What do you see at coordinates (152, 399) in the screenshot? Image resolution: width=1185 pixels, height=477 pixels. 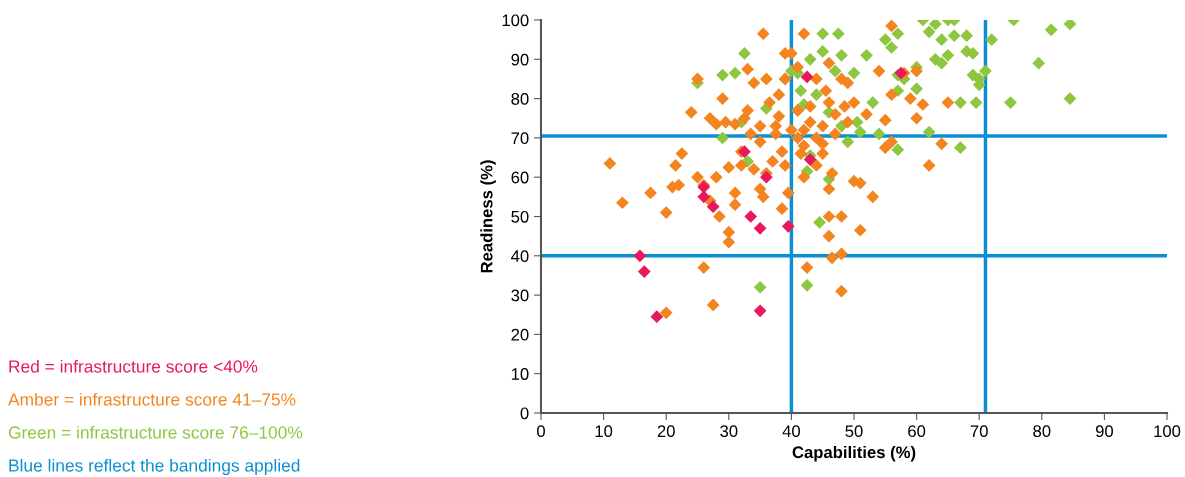 I see `text: Amber = infrastructure score 41–75%` at bounding box center [152, 399].